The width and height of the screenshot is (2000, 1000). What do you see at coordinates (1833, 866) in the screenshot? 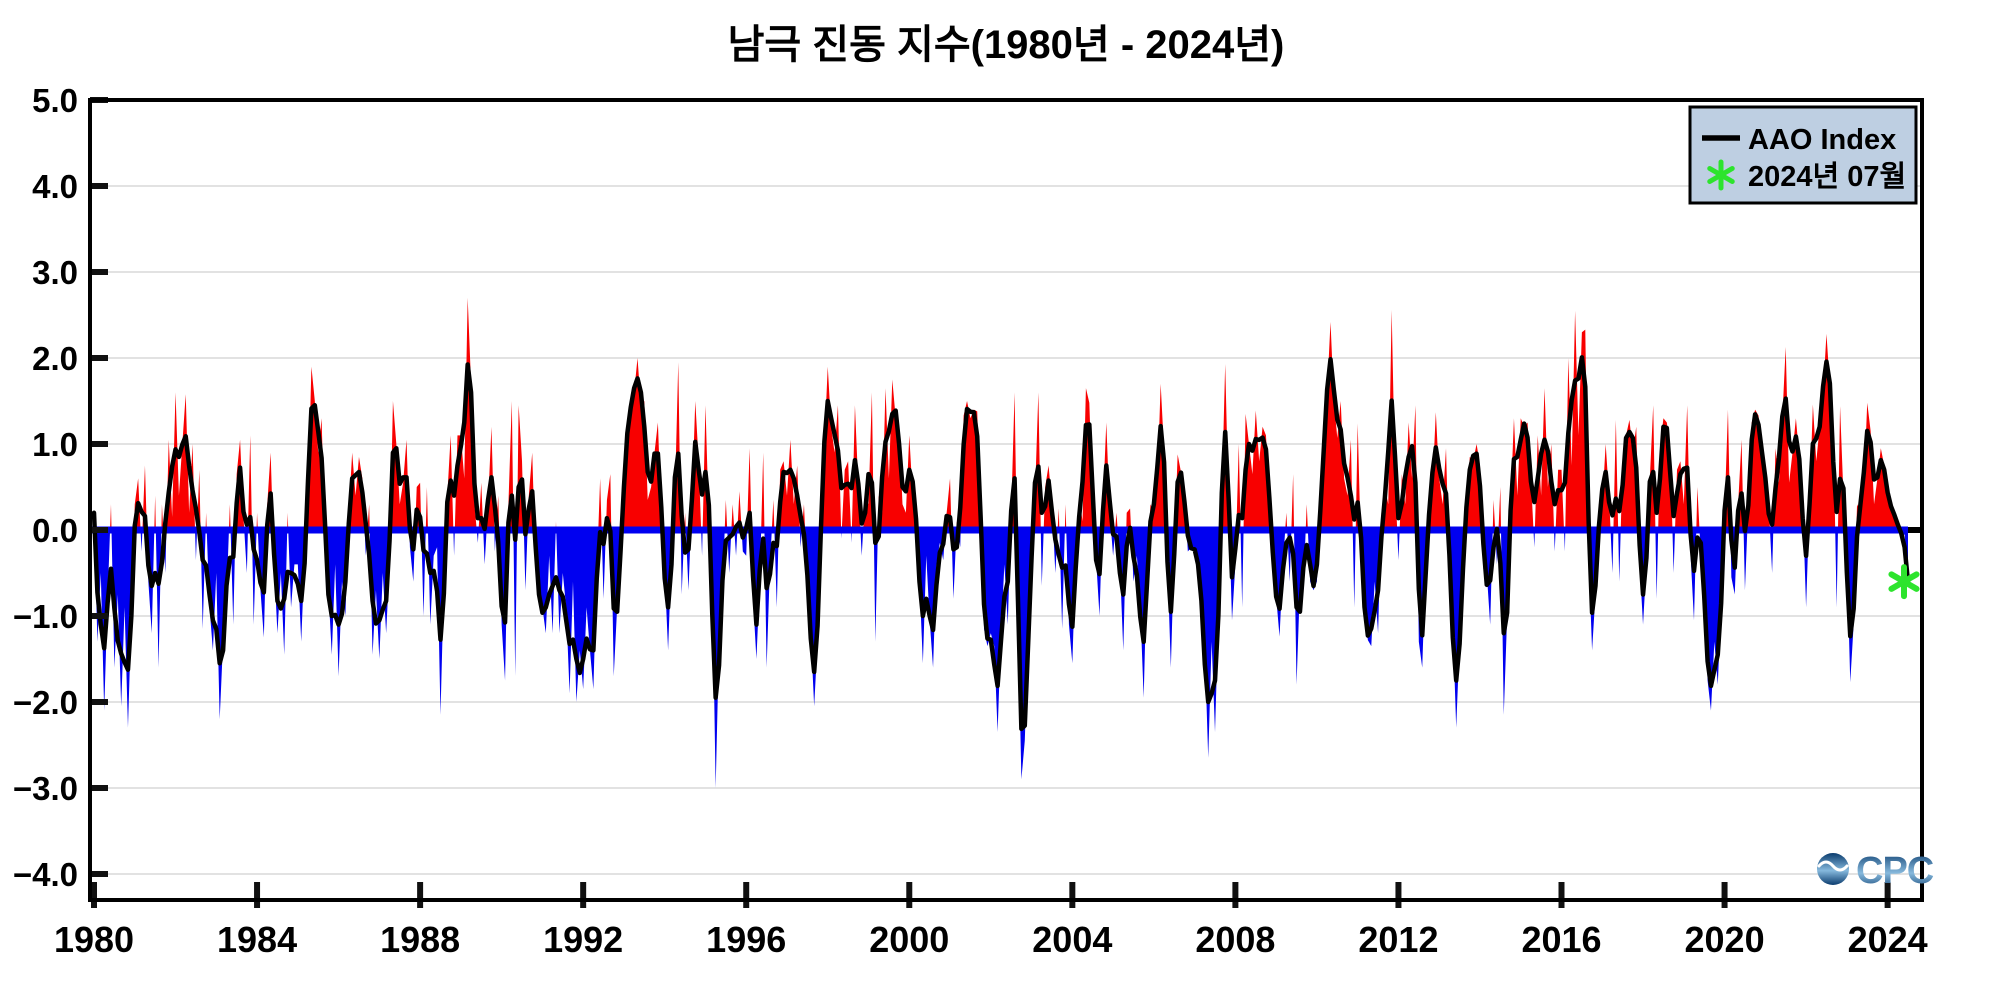
I see `cpc-logo-wave` at bounding box center [1833, 866].